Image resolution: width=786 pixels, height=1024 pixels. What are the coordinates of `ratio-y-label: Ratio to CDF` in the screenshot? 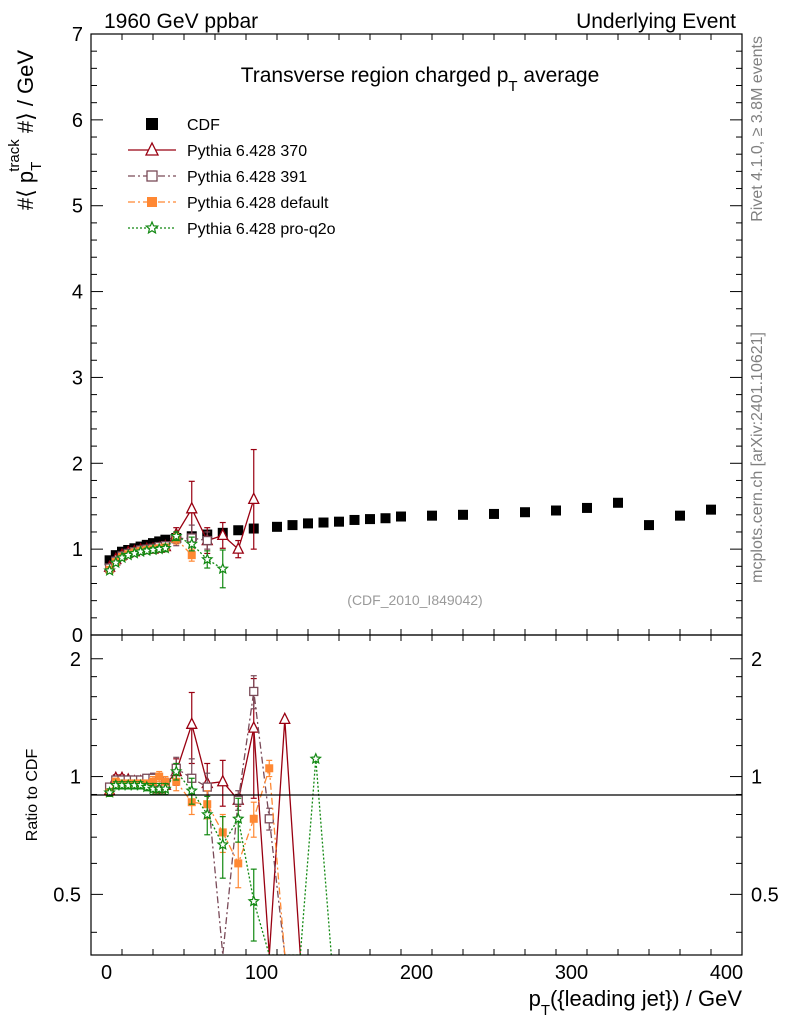 It's located at (32, 795).